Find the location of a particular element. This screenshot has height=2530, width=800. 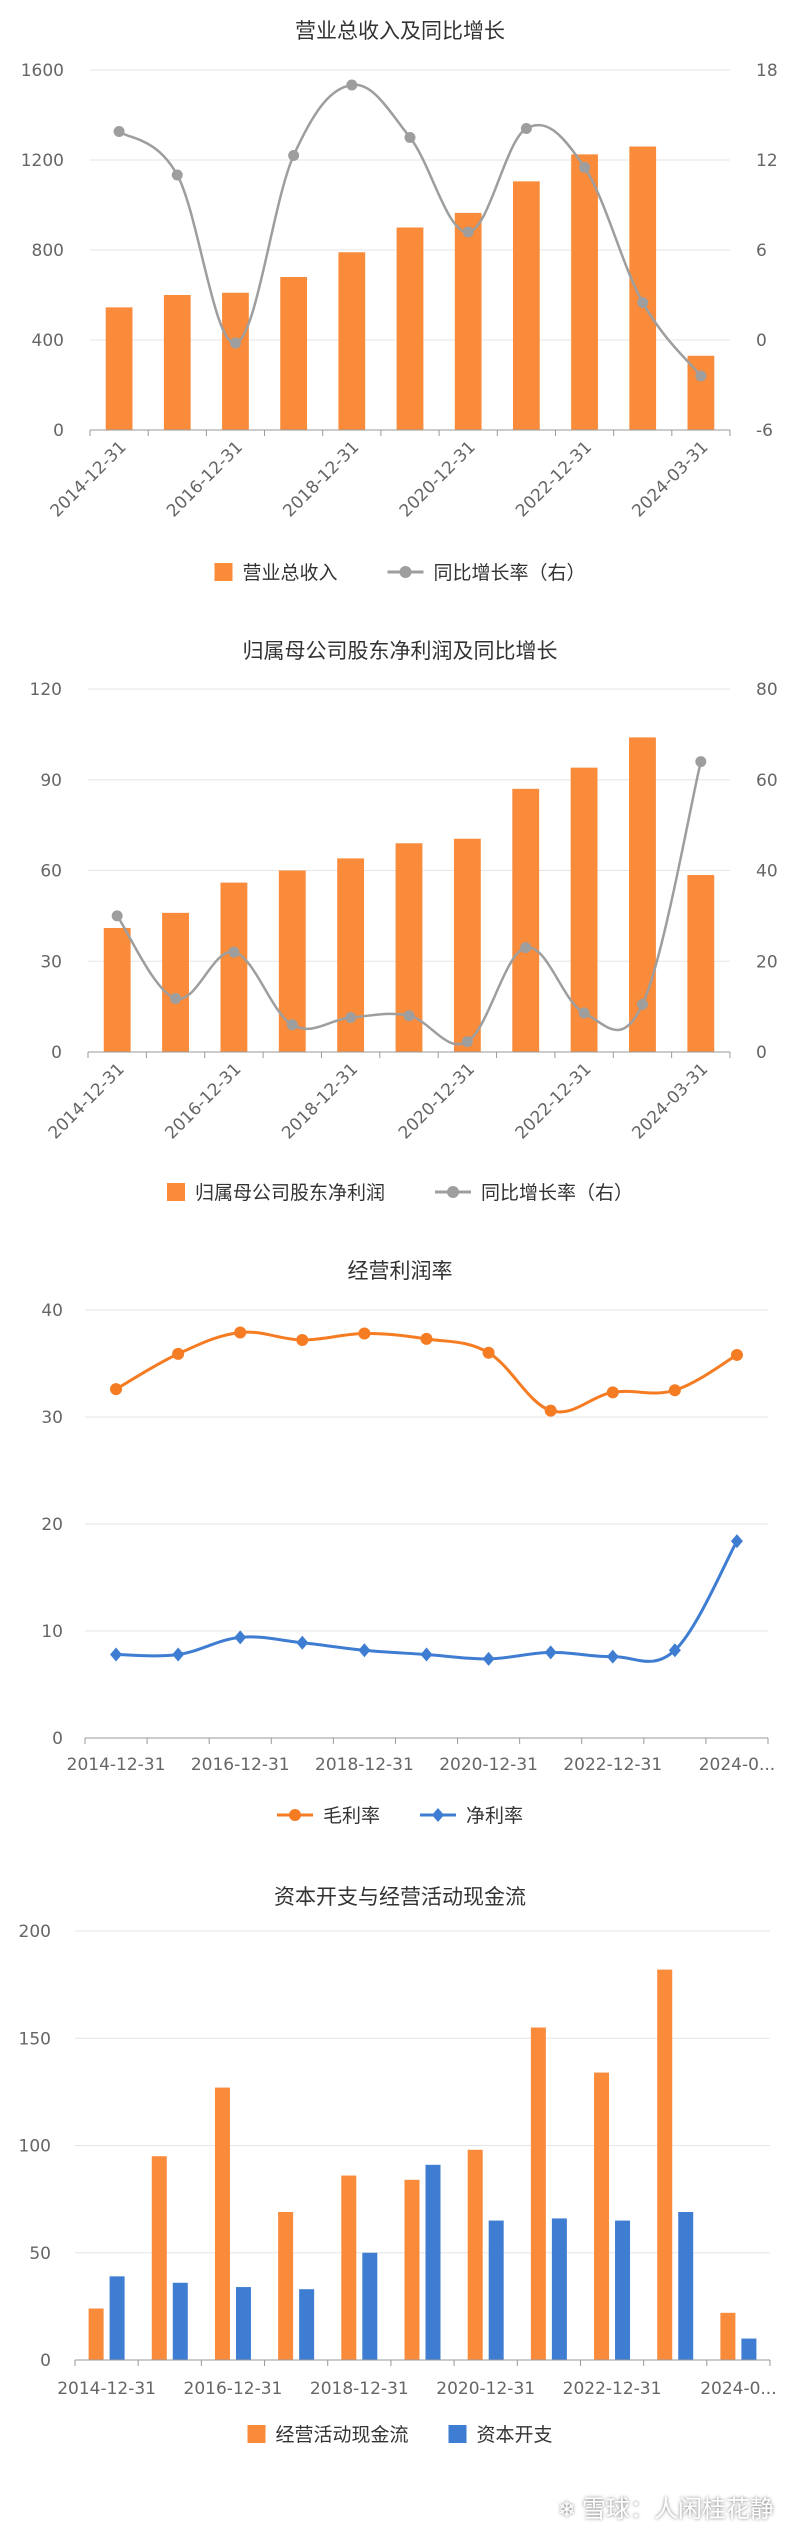

y-tick-label: 40 is located at coordinates (52, 1311).